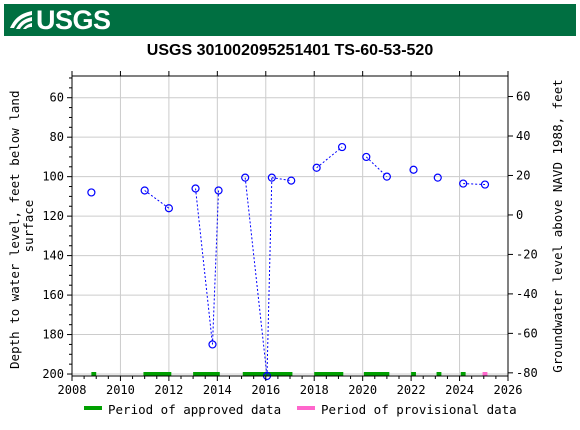  What do you see at coordinates (362, 390) in the screenshot?
I see `x-tick-label: 2020` at bounding box center [362, 390].